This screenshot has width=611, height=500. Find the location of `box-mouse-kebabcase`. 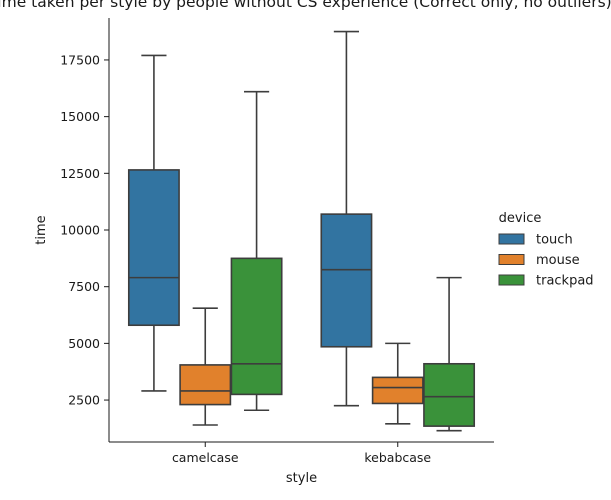

box-mouse-kebabcase is located at coordinates (397, 383).